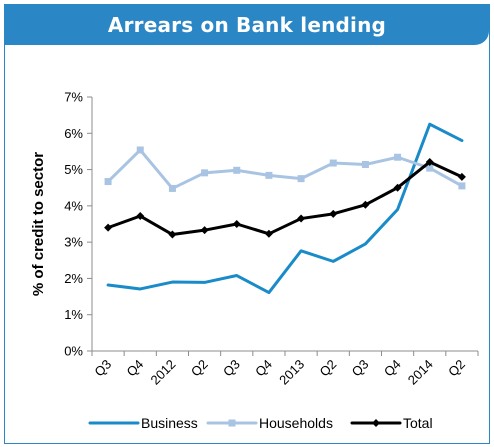 Image resolution: width=494 pixels, height=447 pixels. I want to click on x-tick-label: 2012, so click(162, 372).